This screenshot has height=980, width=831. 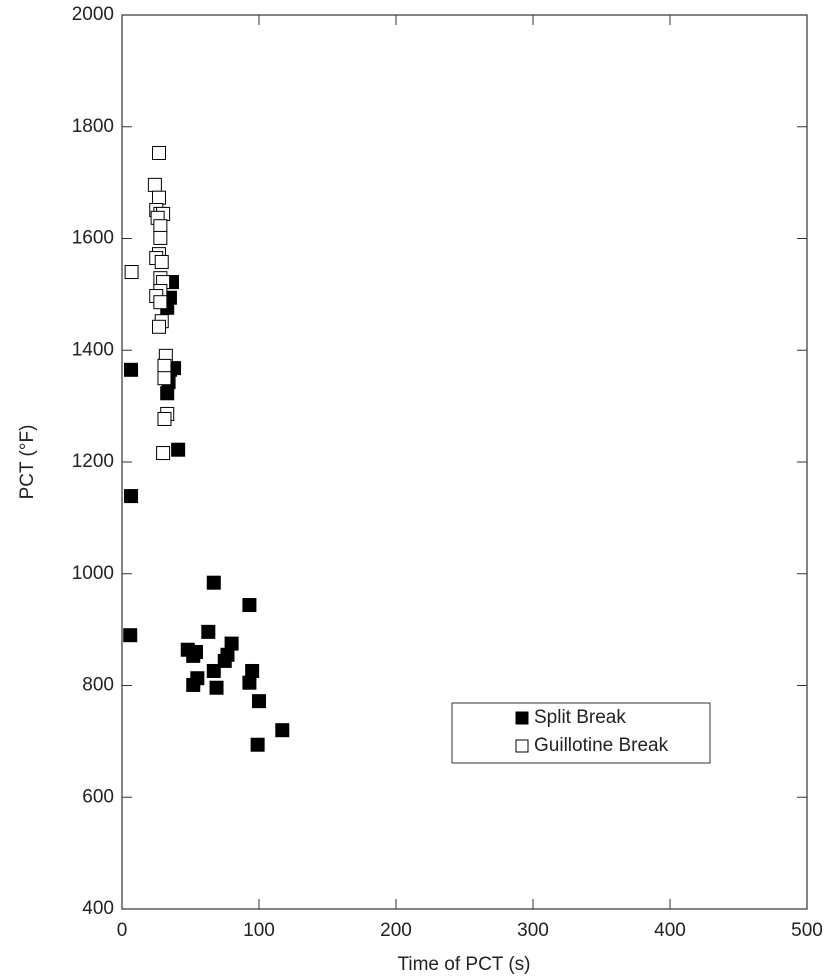 What do you see at coordinates (533, 930) in the screenshot?
I see `x-tick-label: 300` at bounding box center [533, 930].